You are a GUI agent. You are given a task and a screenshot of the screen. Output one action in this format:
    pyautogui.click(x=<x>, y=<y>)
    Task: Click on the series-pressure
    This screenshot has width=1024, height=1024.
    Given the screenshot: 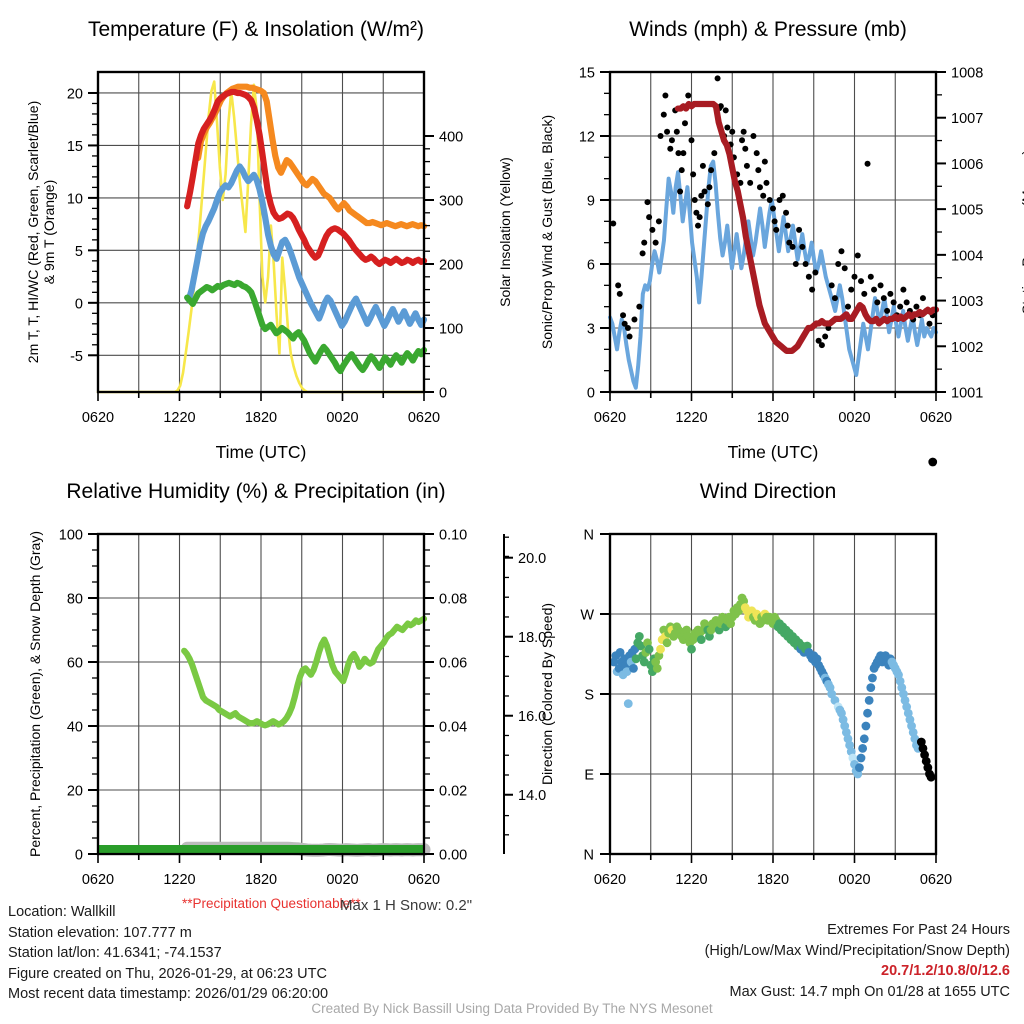 What is the action you would take?
    pyautogui.click(x=807, y=227)
    